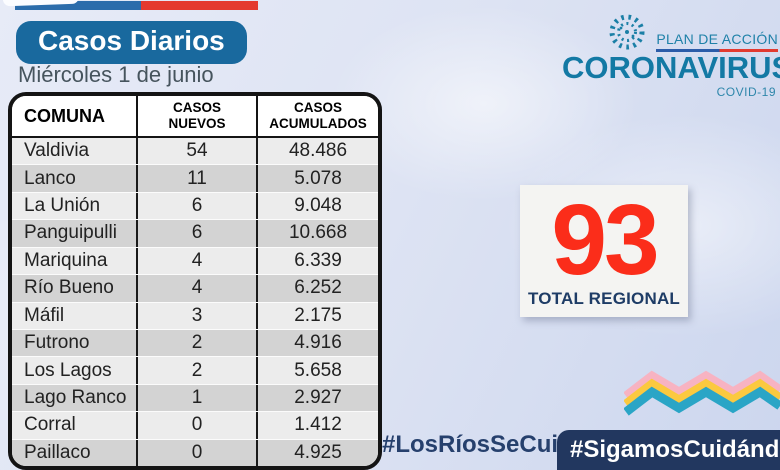 The width and height of the screenshot is (780, 470). I want to click on cell-nuevos: 54, so click(196, 151).